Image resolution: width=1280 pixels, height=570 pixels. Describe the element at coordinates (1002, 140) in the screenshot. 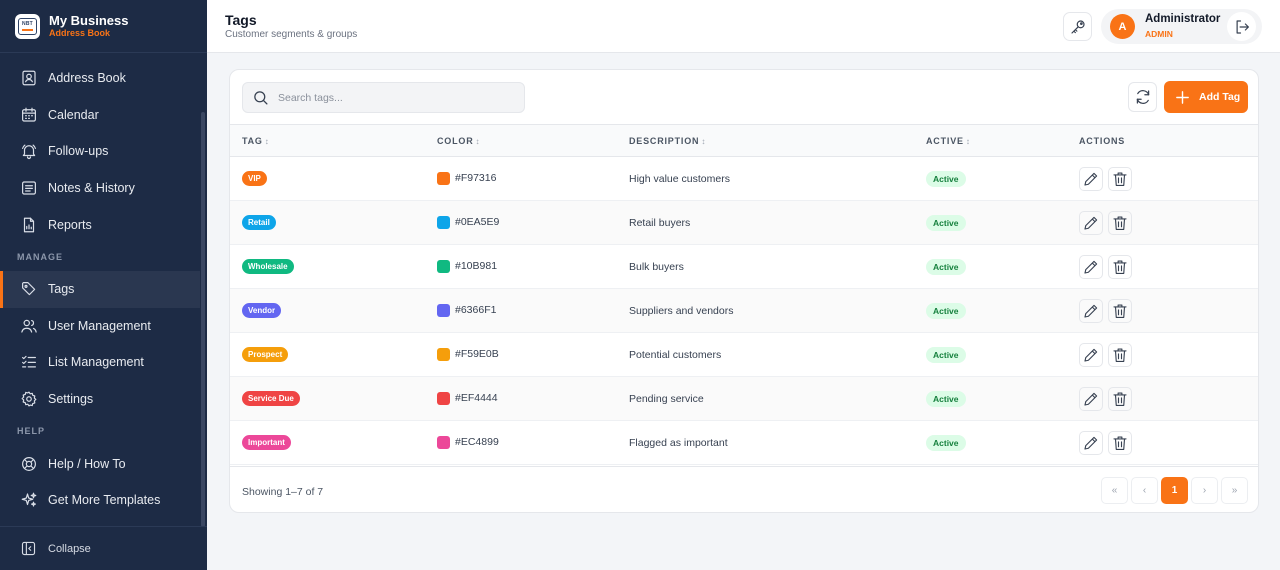

I see `column-header-active: ACTIVE ↕` at that location.